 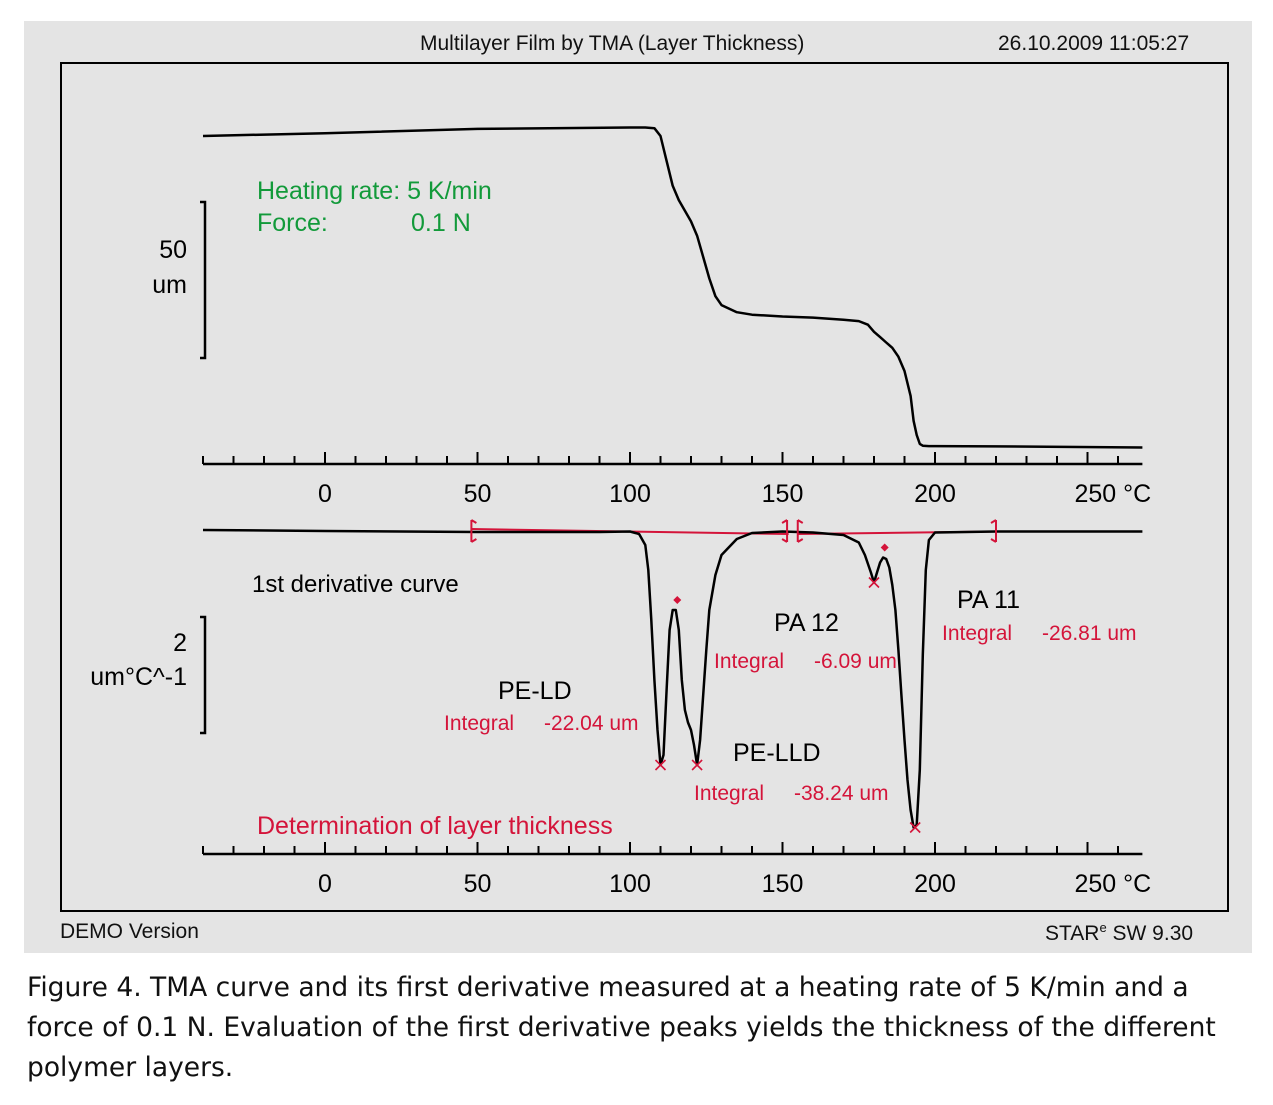 What do you see at coordinates (441, 223) in the screenshot?
I see `force-value: 0.1 N` at bounding box center [441, 223].